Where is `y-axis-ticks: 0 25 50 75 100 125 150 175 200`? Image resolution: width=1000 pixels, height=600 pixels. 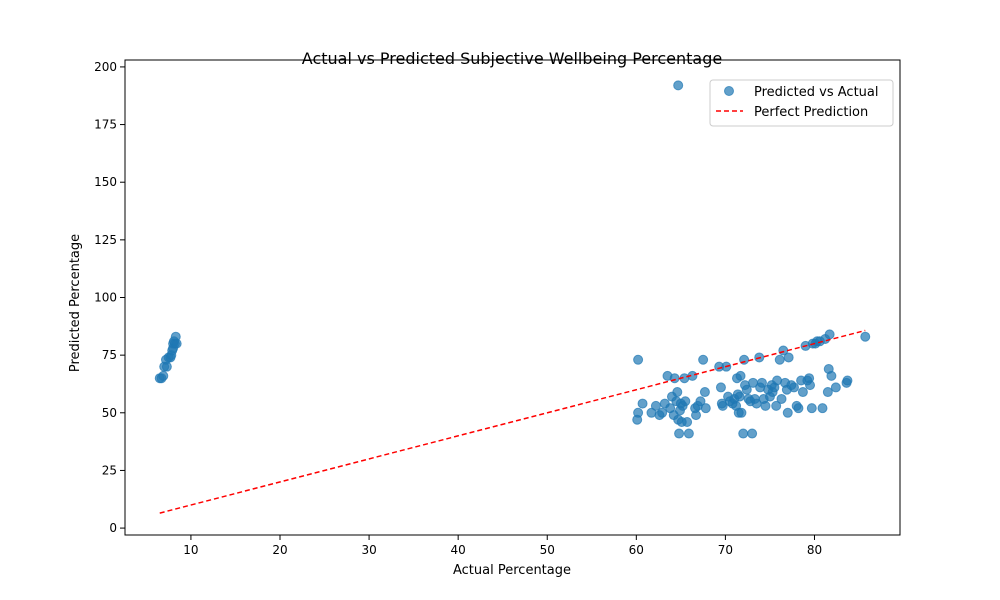 y-axis-ticks: 0 25 50 75 100 125 150 175 200 is located at coordinates (109, 297).